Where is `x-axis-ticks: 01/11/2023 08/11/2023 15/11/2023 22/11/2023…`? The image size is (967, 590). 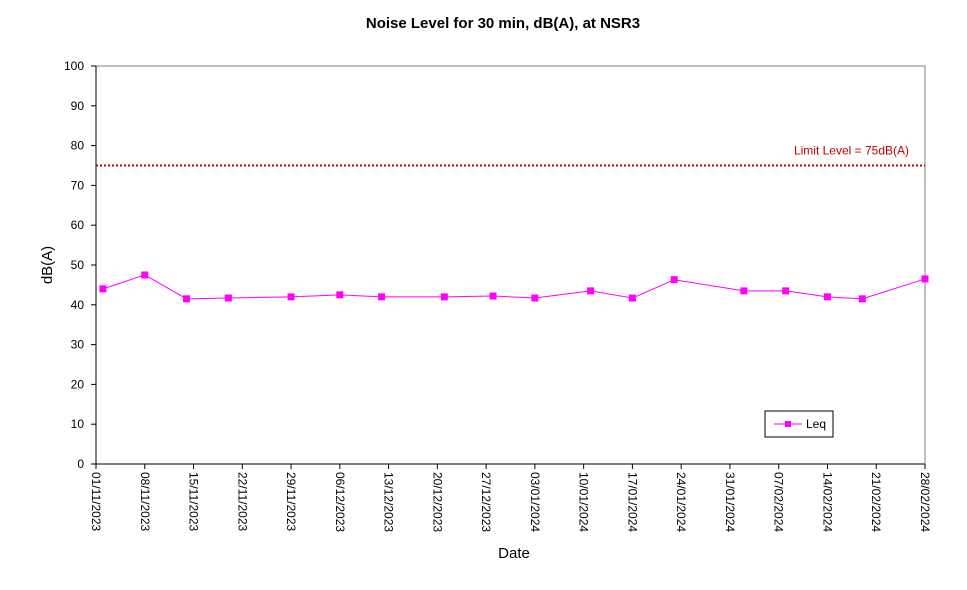 x-axis-ticks: 01/11/2023 08/11/2023 15/11/2023 22/11/2023… is located at coordinates (510, 498).